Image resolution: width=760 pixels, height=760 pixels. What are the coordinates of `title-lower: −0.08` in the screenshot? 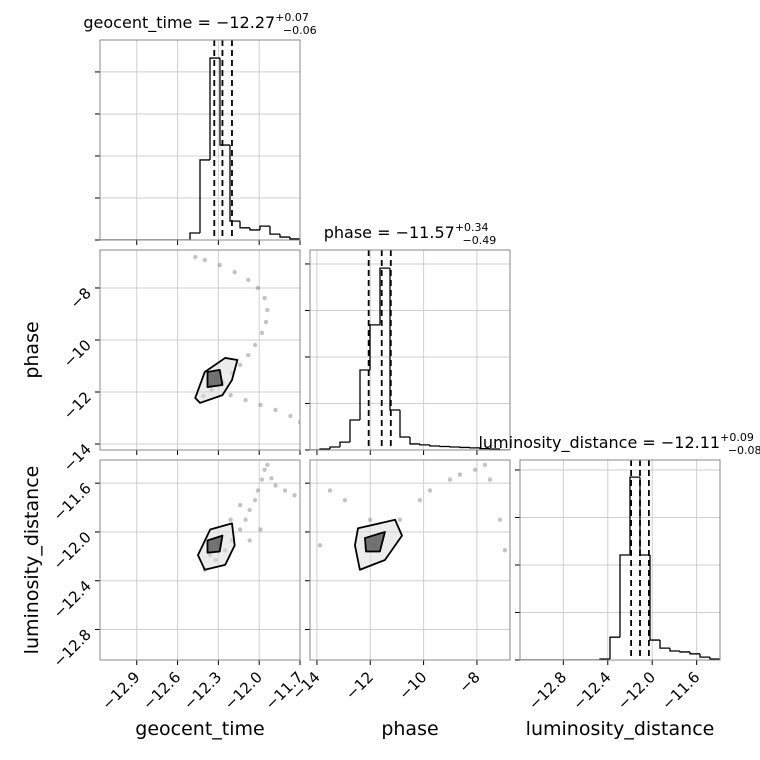 It's located at (744, 450).